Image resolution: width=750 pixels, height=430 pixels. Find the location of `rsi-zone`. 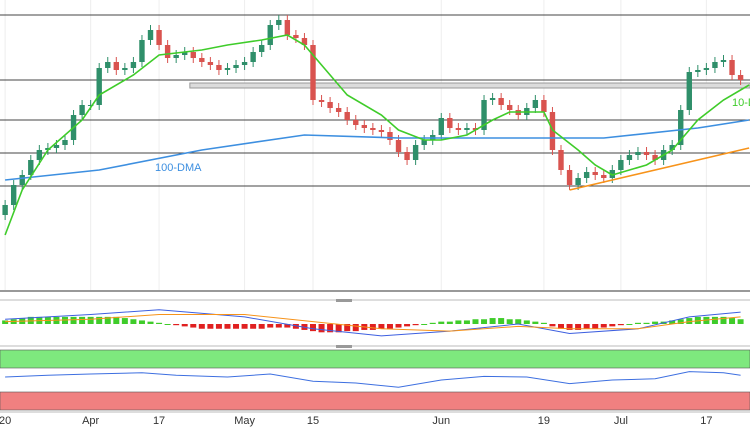

rsi-zone is located at coordinates (375, 401).